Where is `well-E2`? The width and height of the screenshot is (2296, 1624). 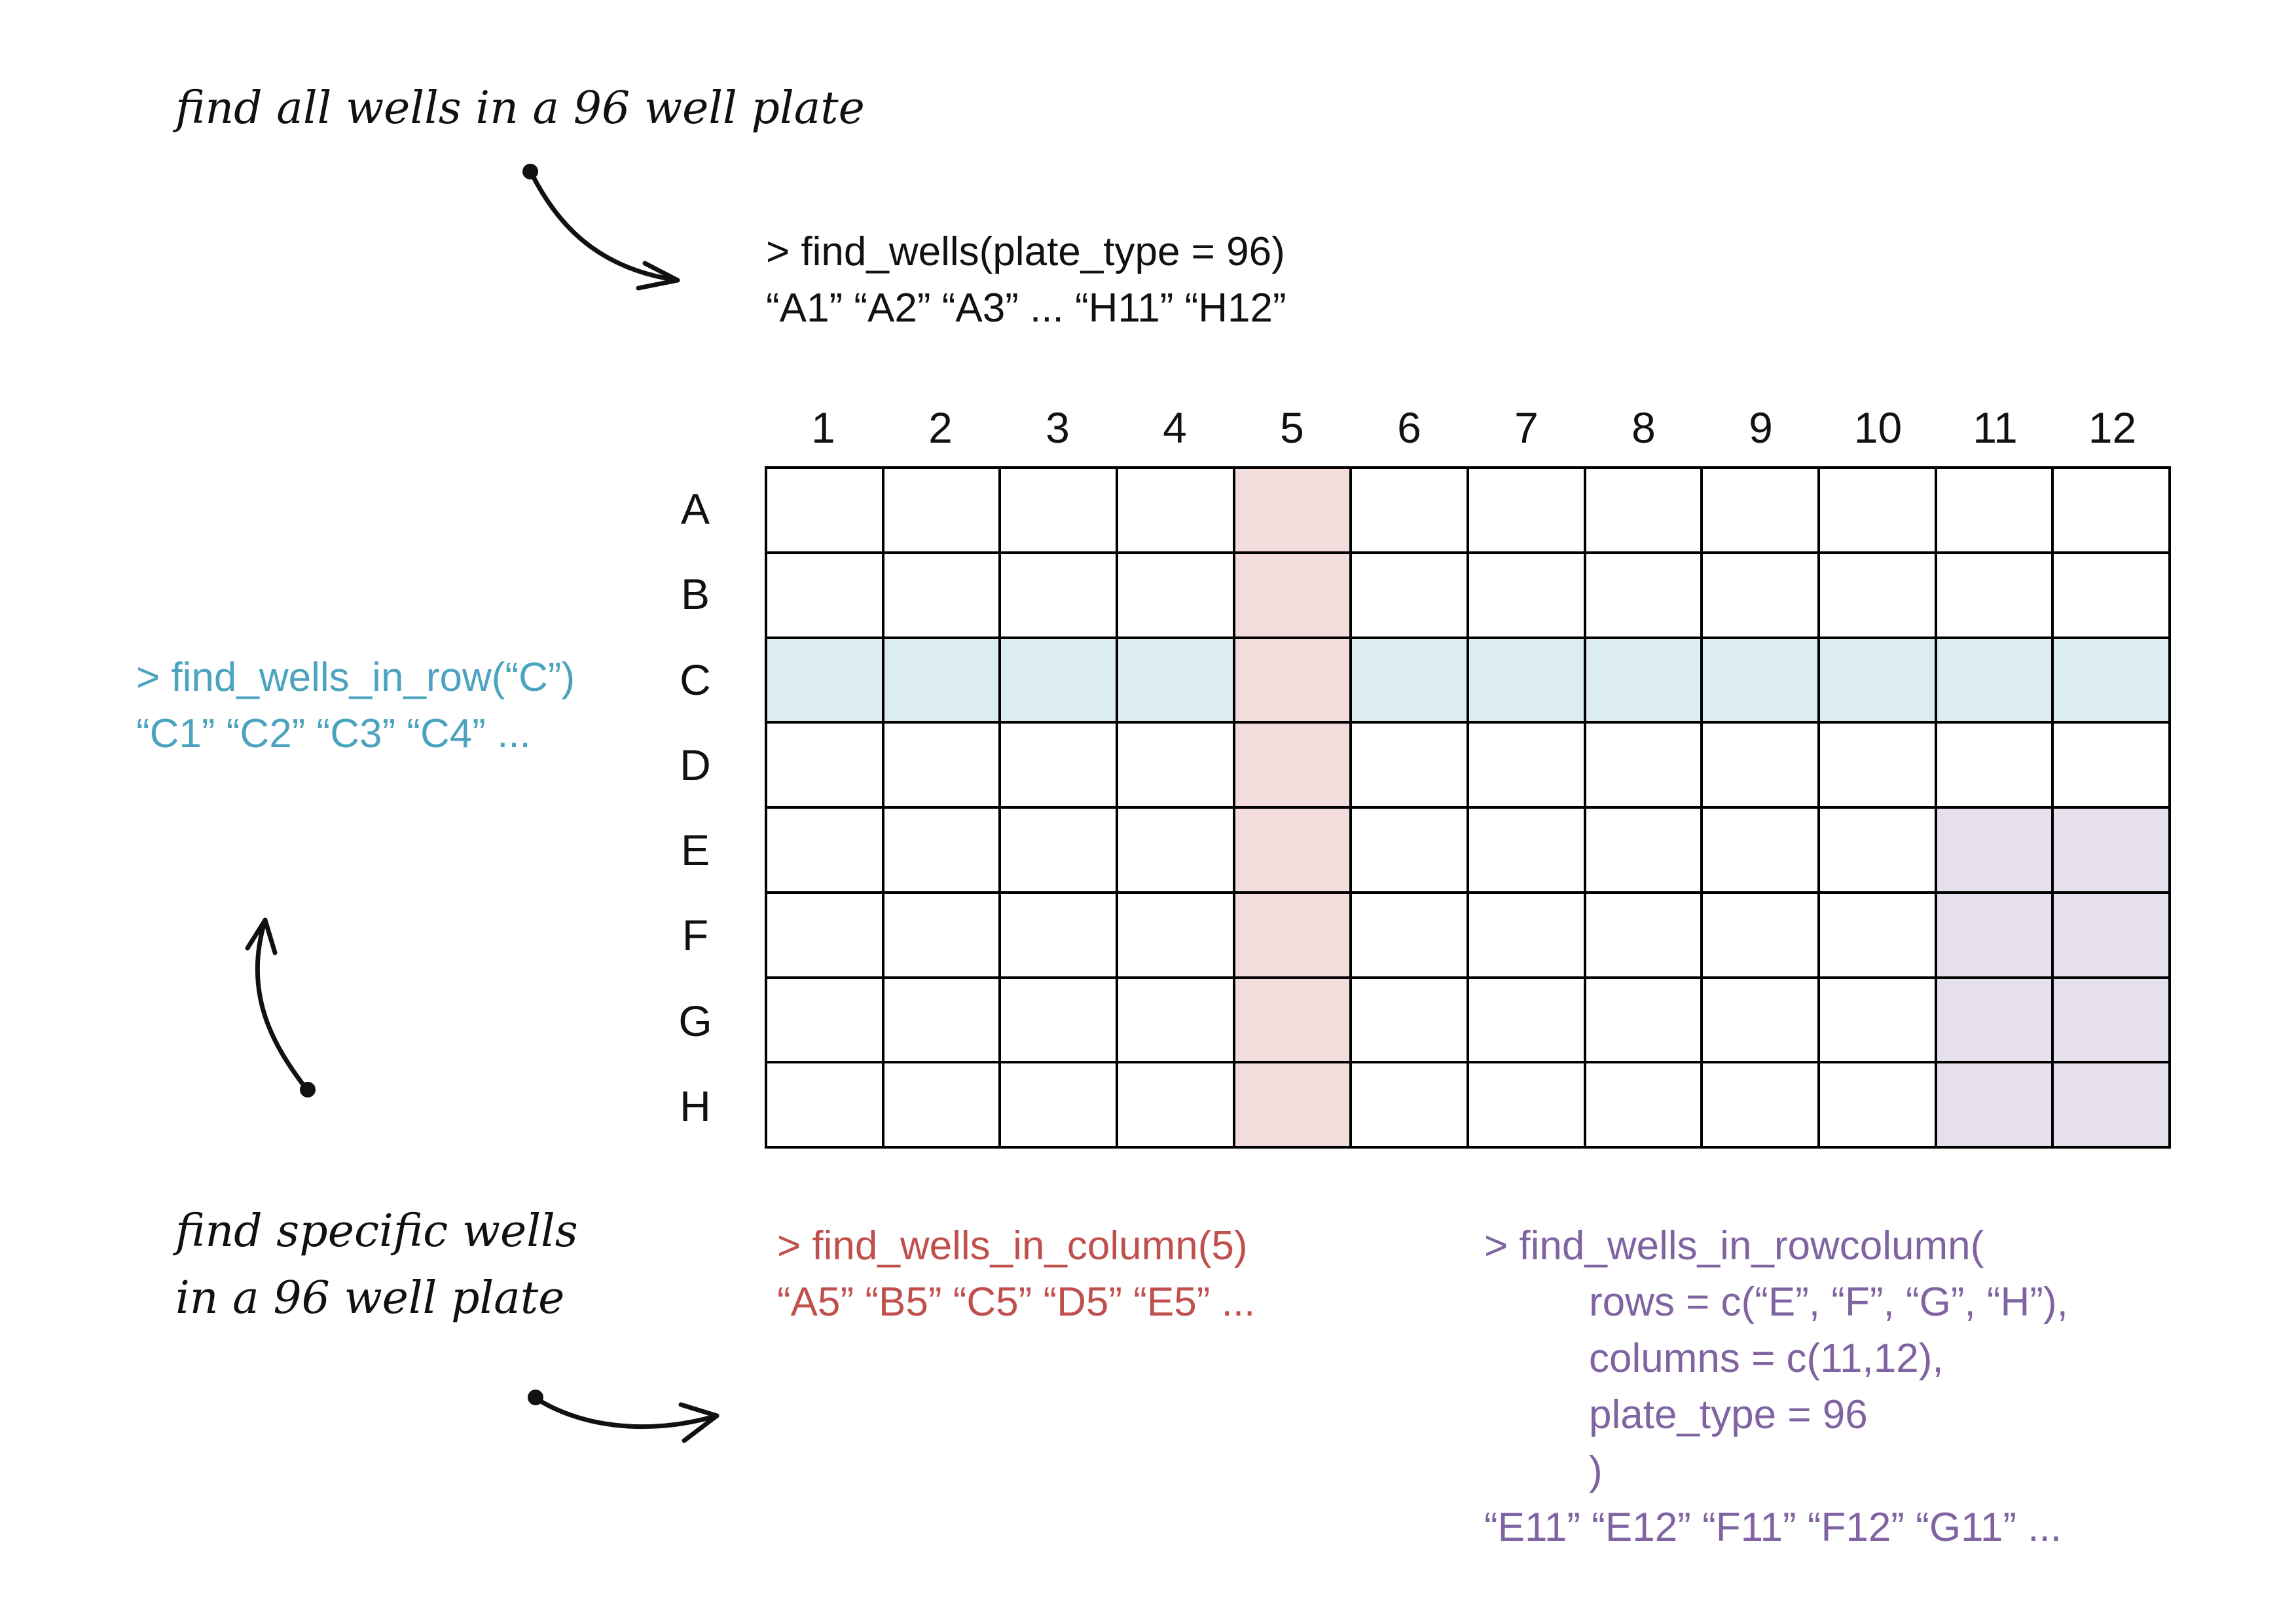 well-E2 is located at coordinates (943, 851).